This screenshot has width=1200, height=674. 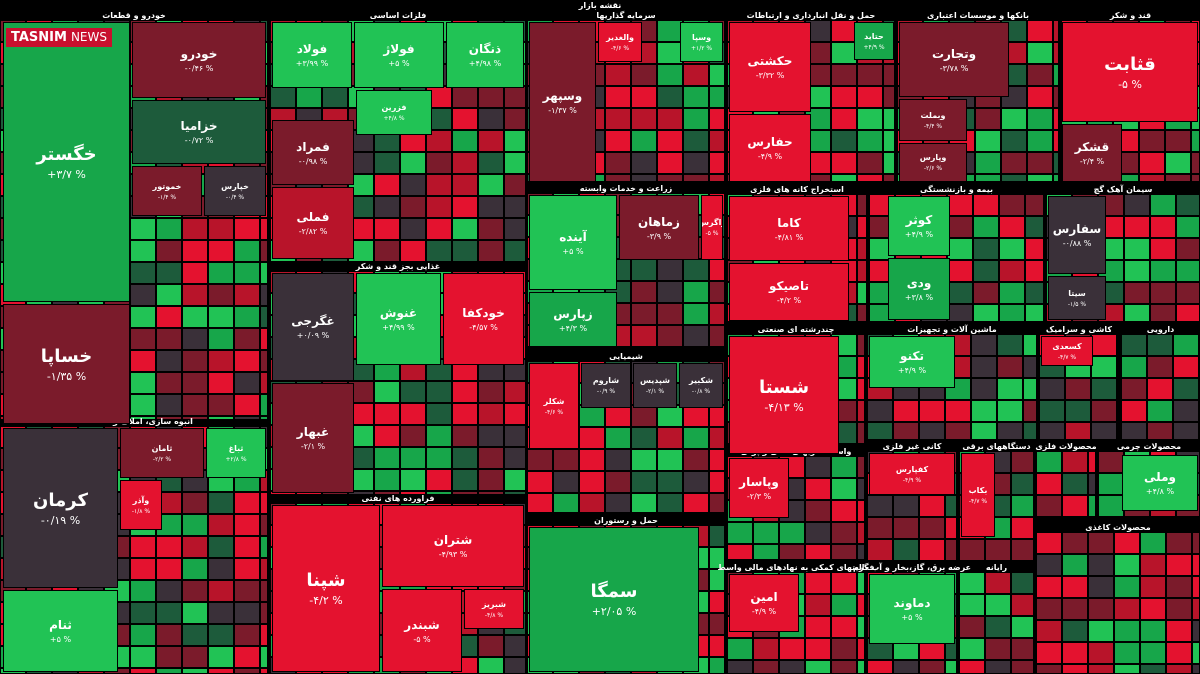 What do you see at coordinates (66, 356) in the screenshot?
I see `stock-name: خساپا` at bounding box center [66, 356].